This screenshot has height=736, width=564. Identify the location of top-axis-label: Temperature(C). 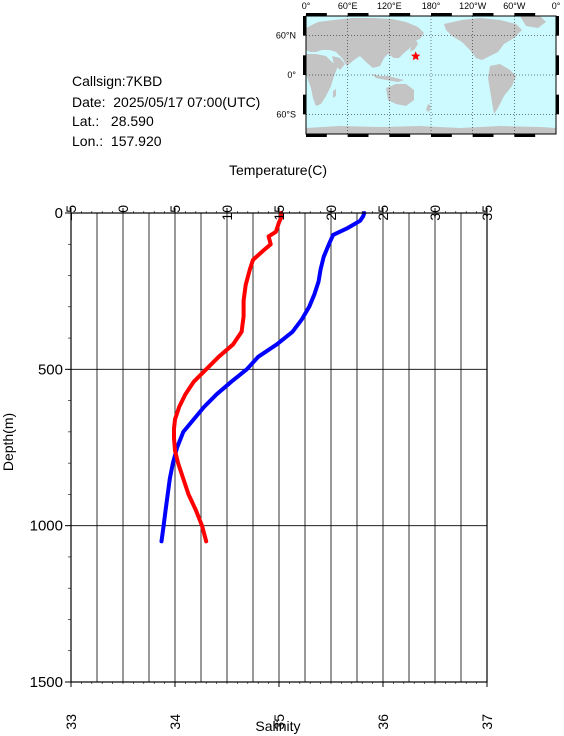
(278, 170).